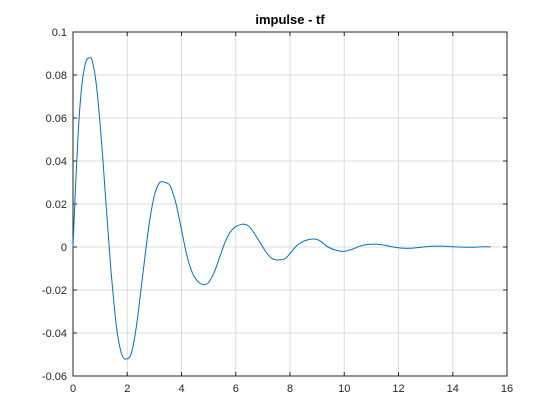 The height and width of the screenshot is (420, 560). Describe the element at coordinates (344, 389) in the screenshot. I see `x-tick-label: 10` at that location.